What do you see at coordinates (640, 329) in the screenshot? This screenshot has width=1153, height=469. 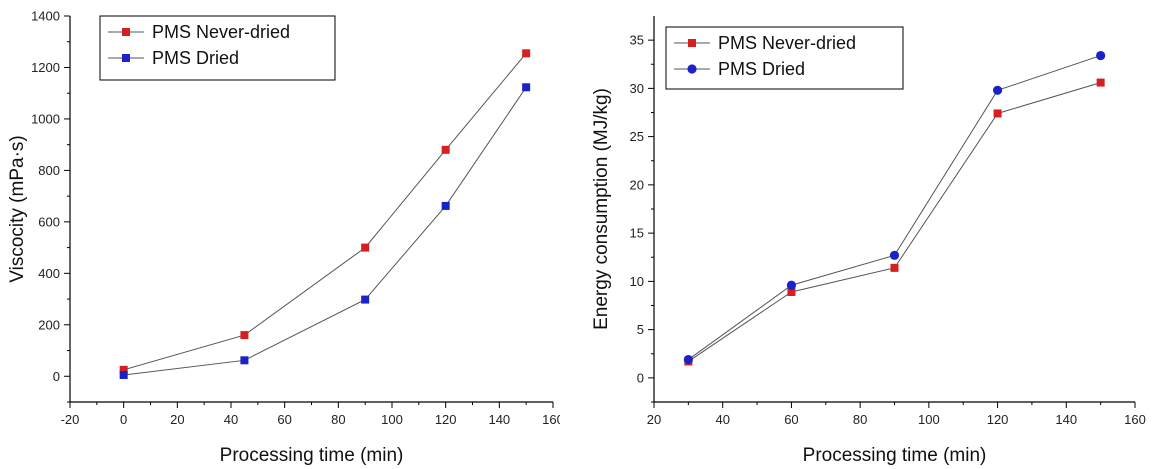 I see `y-tick-label: 5` at bounding box center [640, 329].